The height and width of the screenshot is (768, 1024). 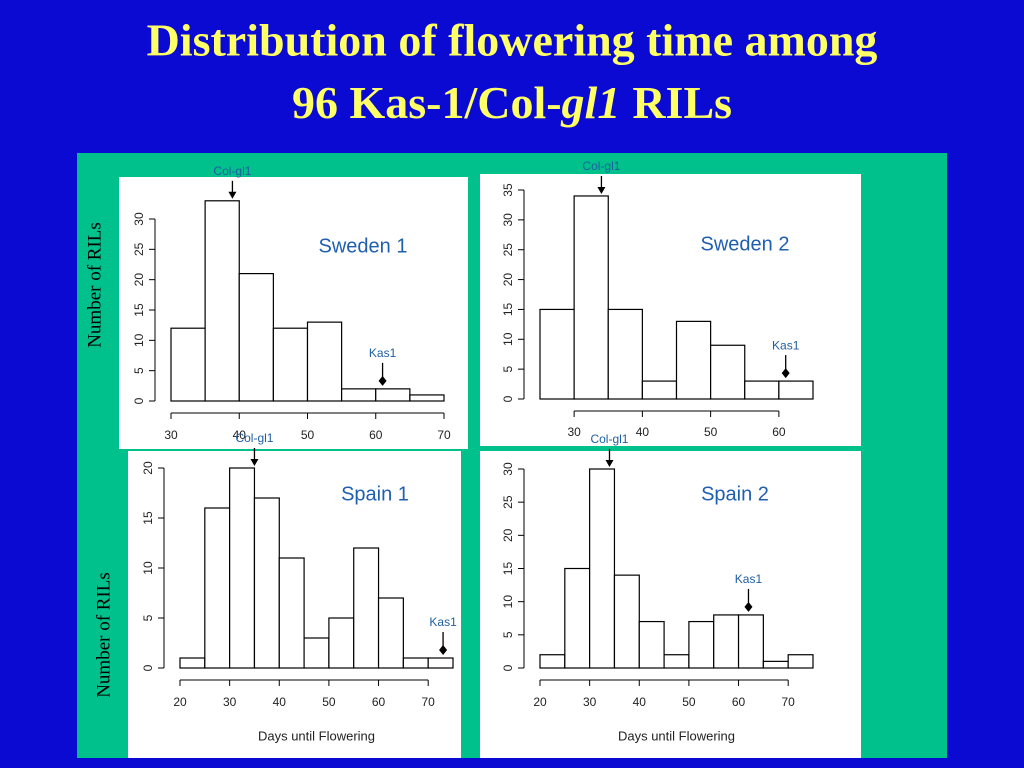 I want to click on y-tick-label: 30, so click(x=508, y=220).